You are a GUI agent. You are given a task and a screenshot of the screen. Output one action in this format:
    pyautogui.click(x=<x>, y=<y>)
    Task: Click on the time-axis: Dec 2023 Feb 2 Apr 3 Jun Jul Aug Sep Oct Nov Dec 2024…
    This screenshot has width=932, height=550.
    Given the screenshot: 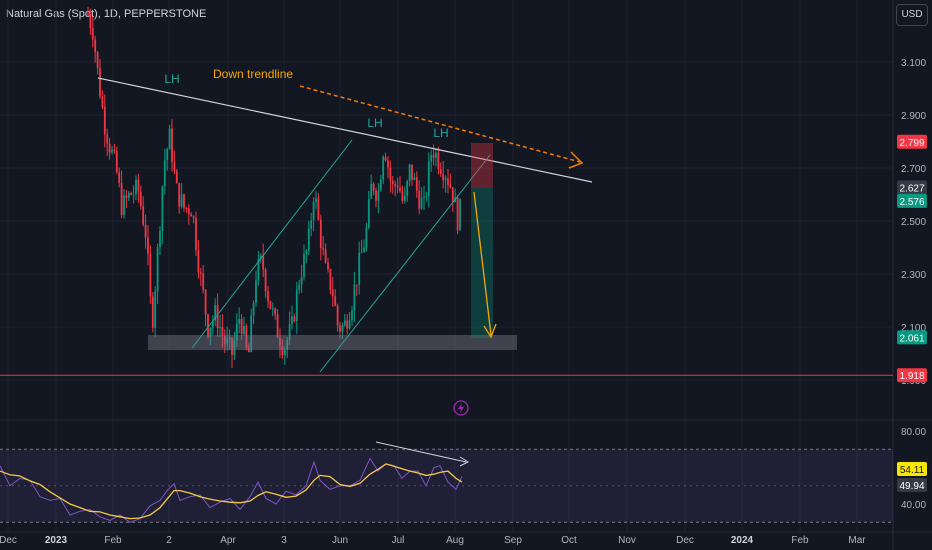 What is the action you would take?
    pyautogui.click(x=433, y=540)
    